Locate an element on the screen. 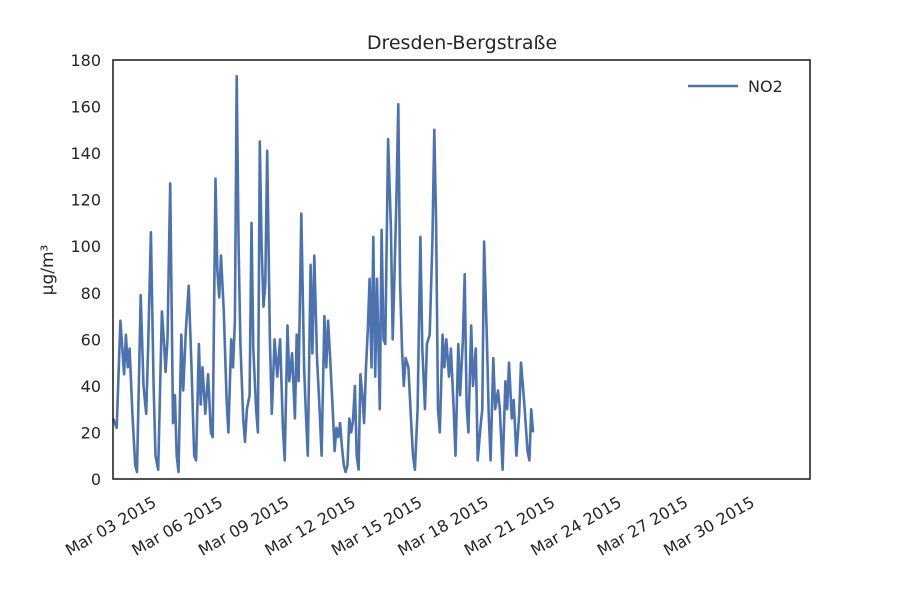 This screenshot has width=900, height=600. y-tick-label: 160 is located at coordinates (85, 107).